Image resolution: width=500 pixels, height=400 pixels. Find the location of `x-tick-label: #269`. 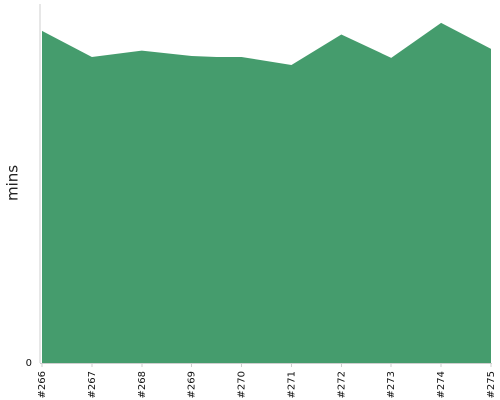

x-tick-label: #269 is located at coordinates (192, 384).